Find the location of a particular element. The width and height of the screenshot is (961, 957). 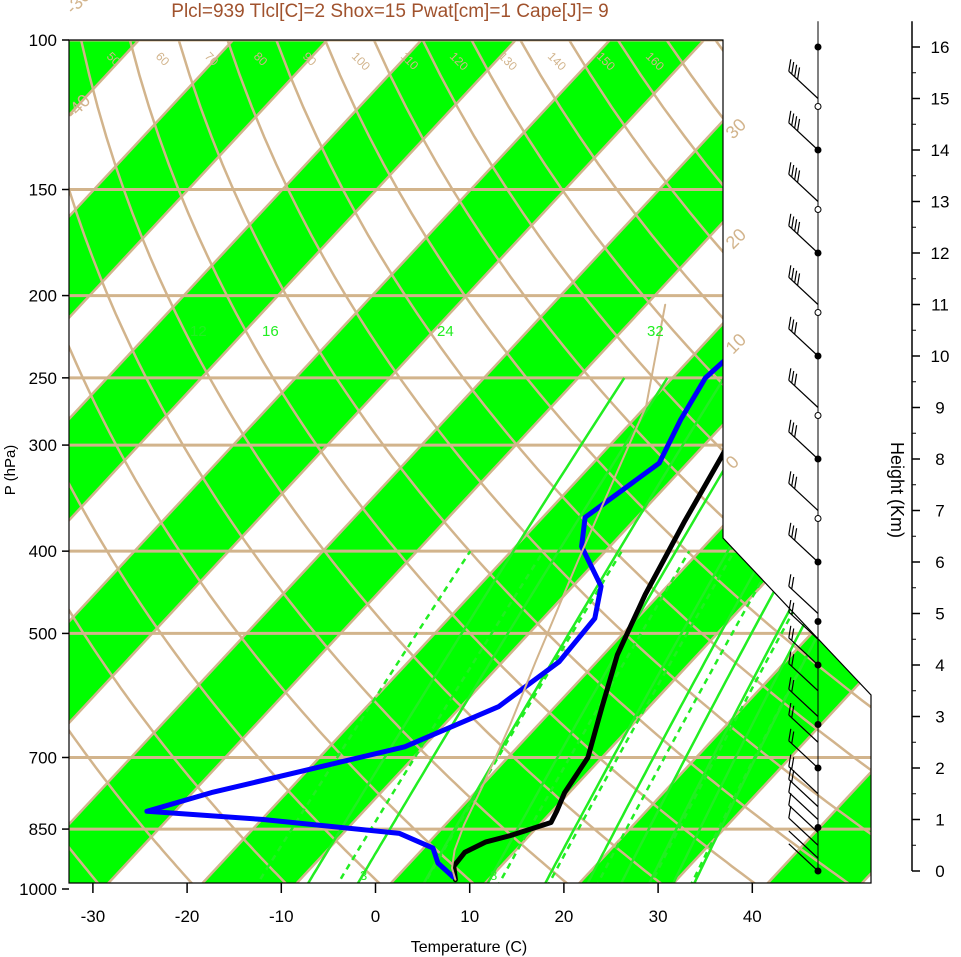

isotherm-label: -30 is located at coordinates (78, 9).